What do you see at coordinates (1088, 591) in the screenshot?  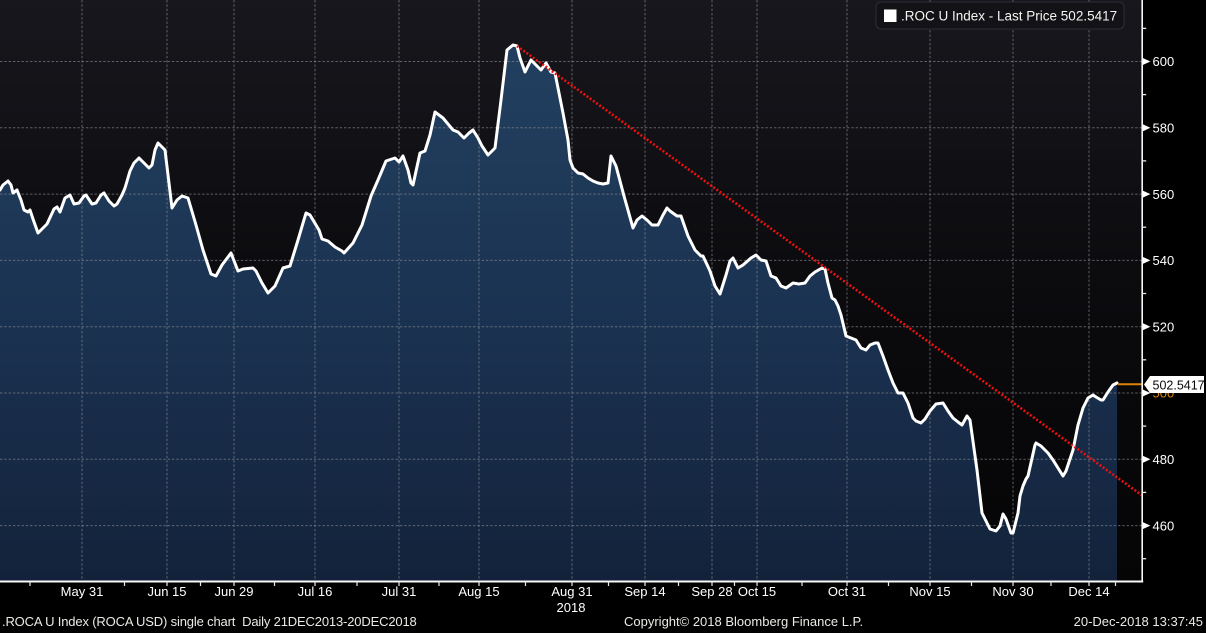 I see `svg-text: Dec 14` at bounding box center [1088, 591].